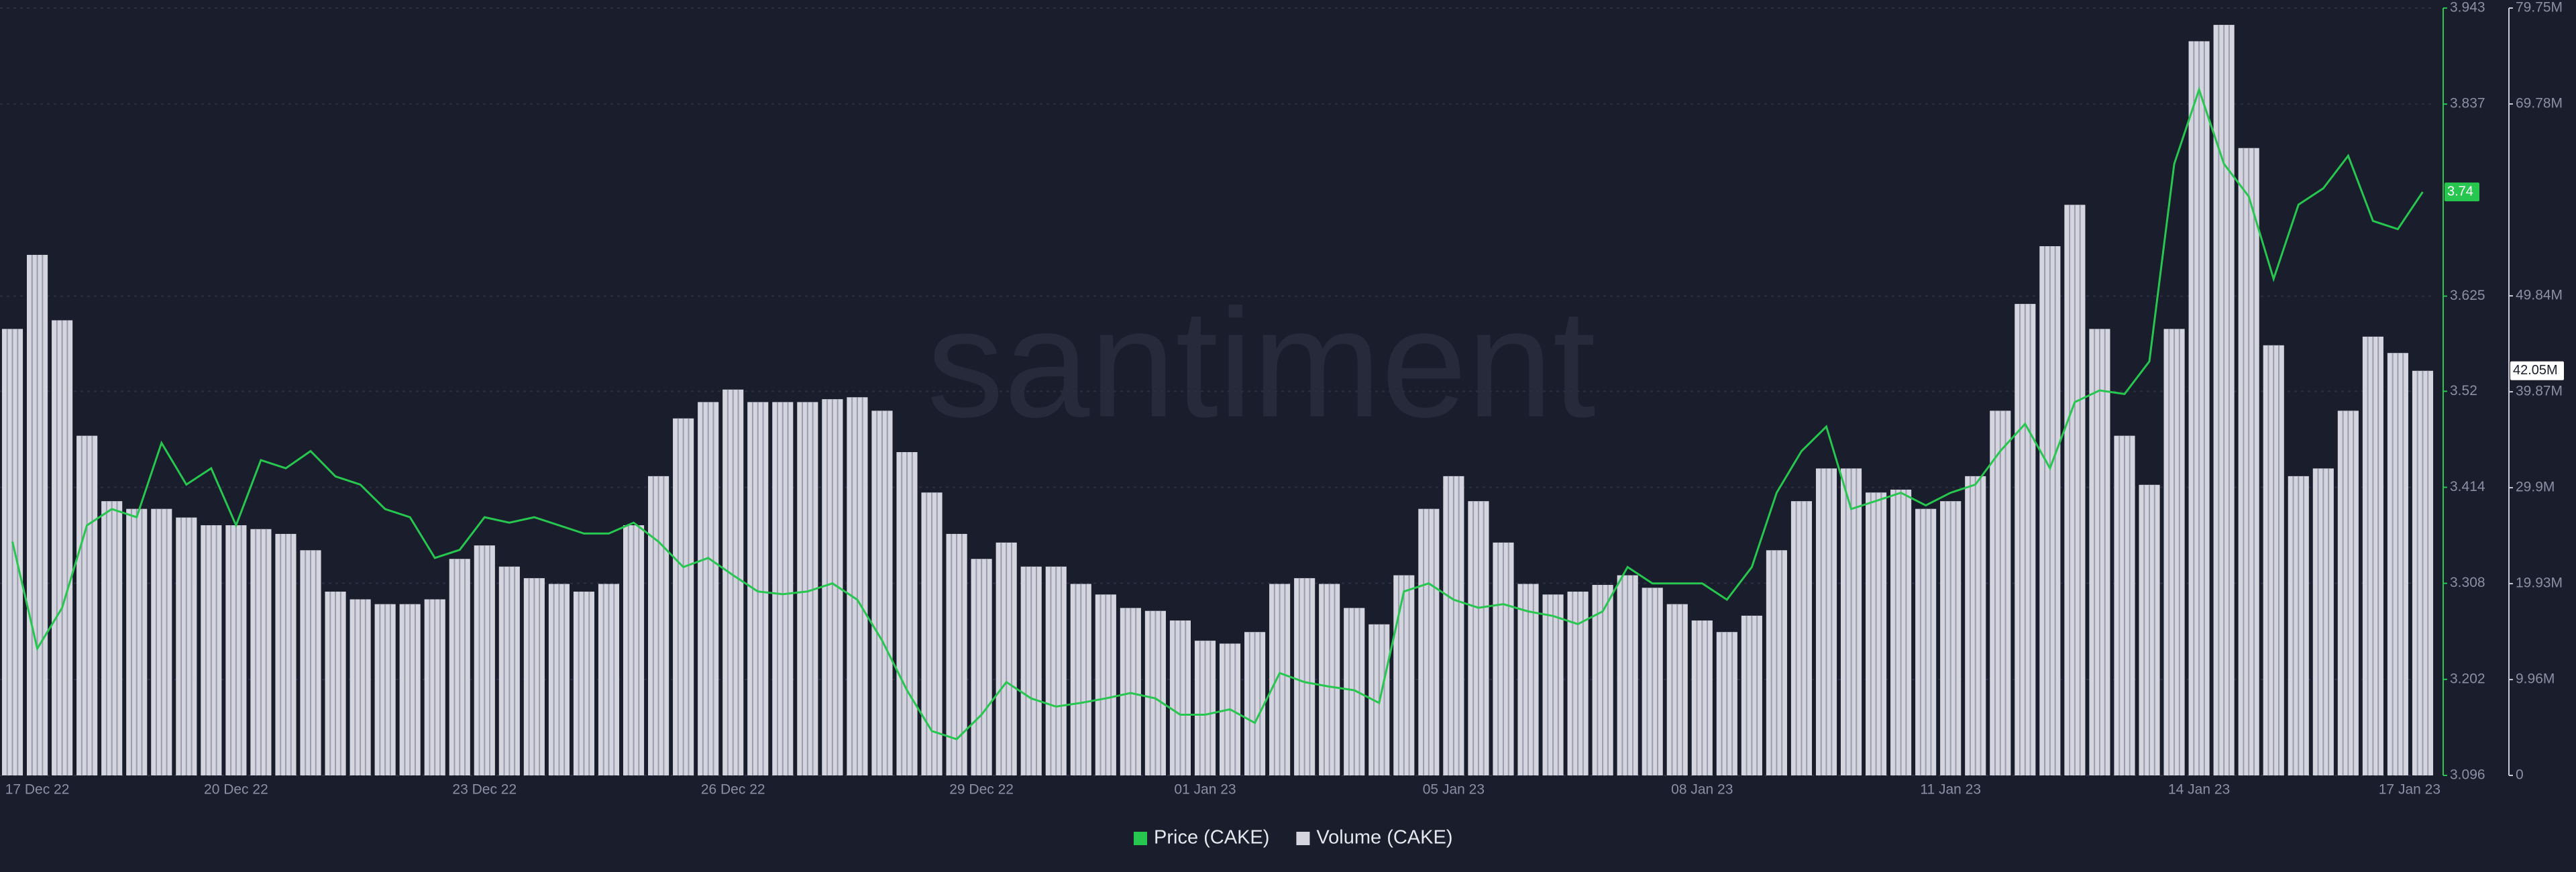  What do you see at coordinates (2409, 790) in the screenshot?
I see `x-tick-label: 17 Jan 23` at bounding box center [2409, 790].